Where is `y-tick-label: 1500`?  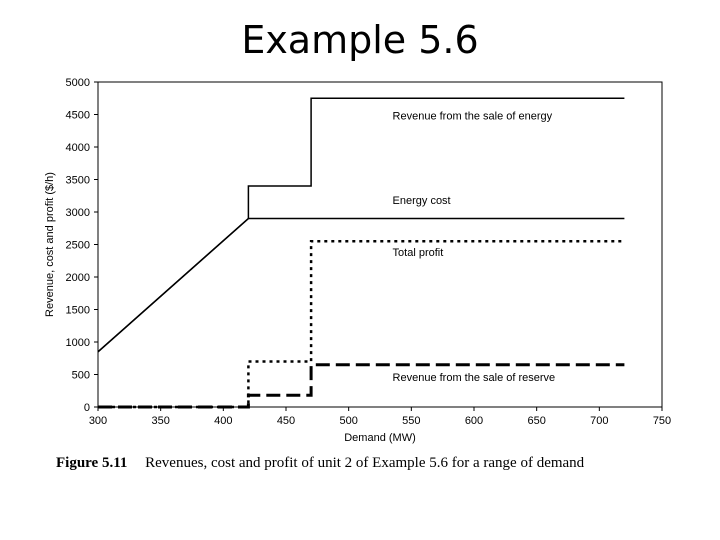 y-tick-label: 1500 is located at coordinates (78, 311).